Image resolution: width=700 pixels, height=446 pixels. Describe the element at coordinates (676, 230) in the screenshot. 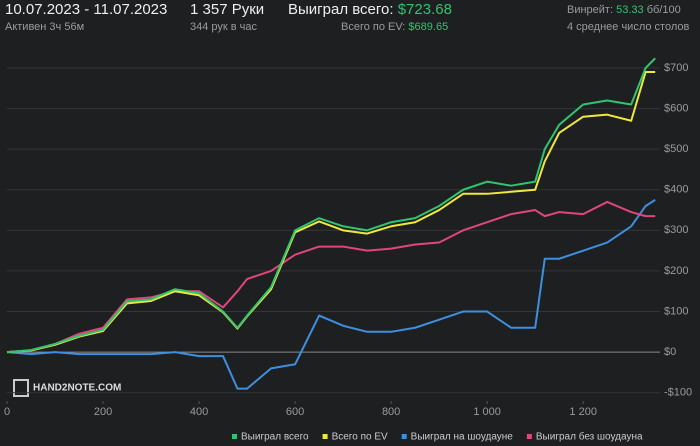

I see `y-tick-label: $300` at that location.